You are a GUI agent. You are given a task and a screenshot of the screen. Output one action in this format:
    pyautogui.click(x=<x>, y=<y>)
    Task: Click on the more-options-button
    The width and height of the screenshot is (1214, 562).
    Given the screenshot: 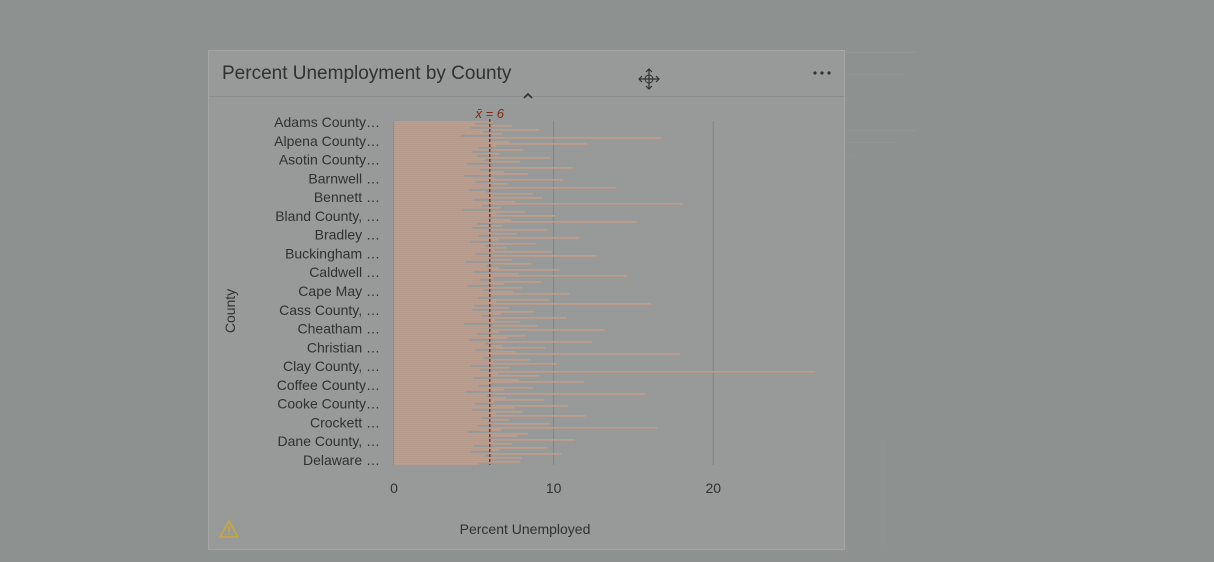 What is the action you would take?
    pyautogui.click(x=822, y=73)
    